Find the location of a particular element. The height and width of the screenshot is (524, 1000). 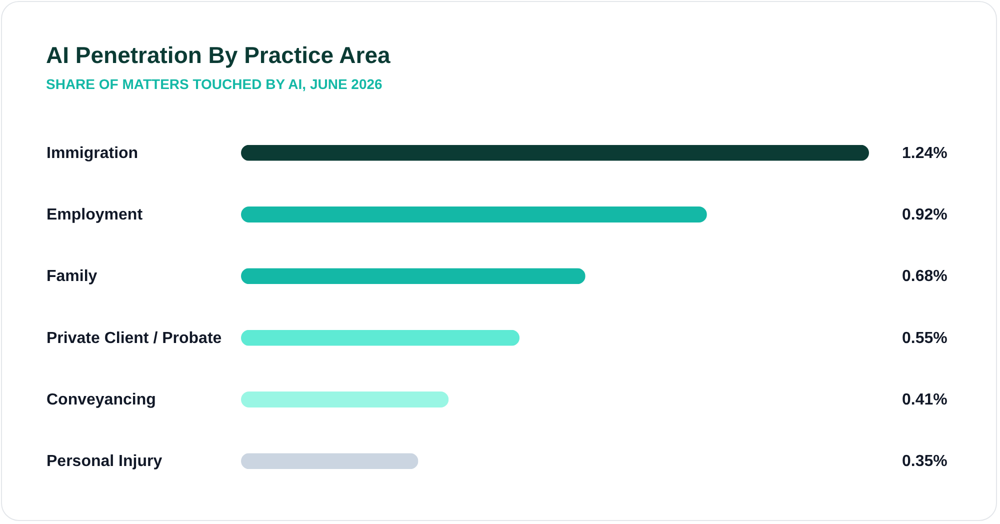

data-label: 0.41% is located at coordinates (925, 400).